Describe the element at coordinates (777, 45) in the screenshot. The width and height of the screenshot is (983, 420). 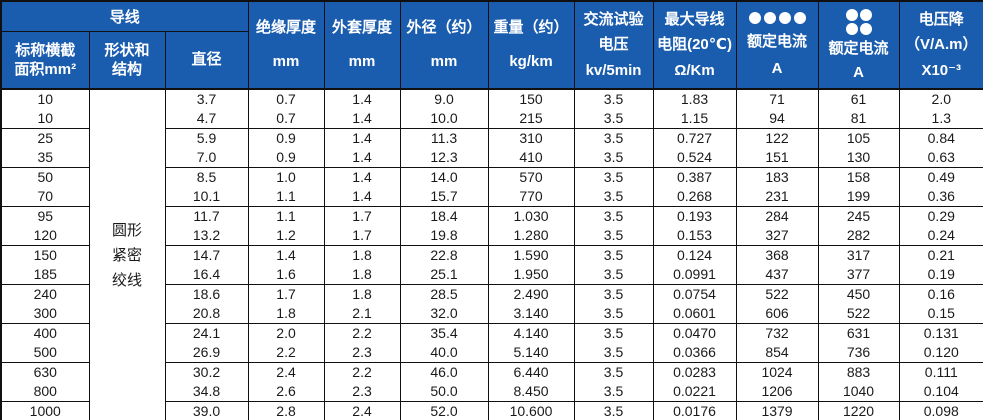
I see `header-rated-current-flat: 额定电流 A` at that location.